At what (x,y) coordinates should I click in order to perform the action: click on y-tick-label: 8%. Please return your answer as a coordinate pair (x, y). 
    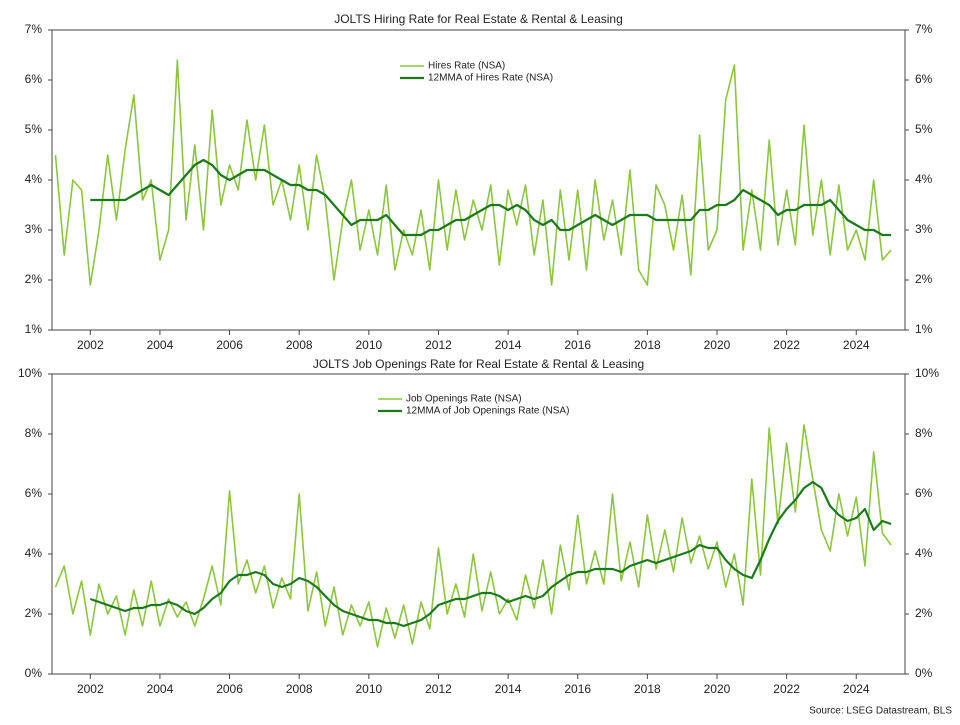
    Looking at the image, I should click on (34, 433).